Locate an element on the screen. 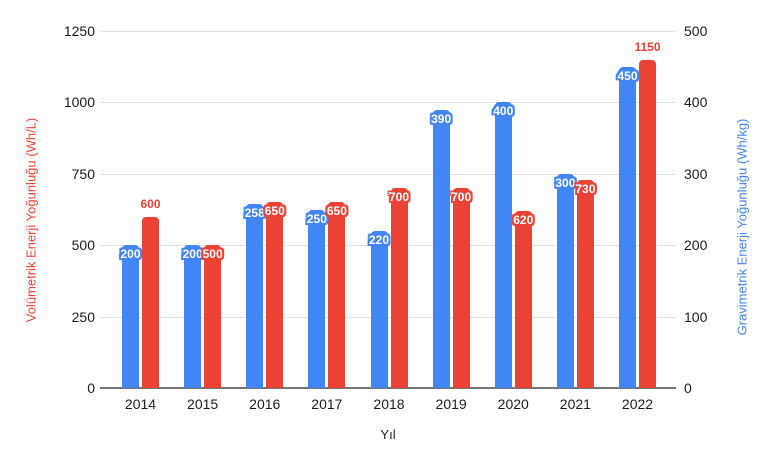 The image size is (768, 458). x-tick-label: 2017 is located at coordinates (327, 404).